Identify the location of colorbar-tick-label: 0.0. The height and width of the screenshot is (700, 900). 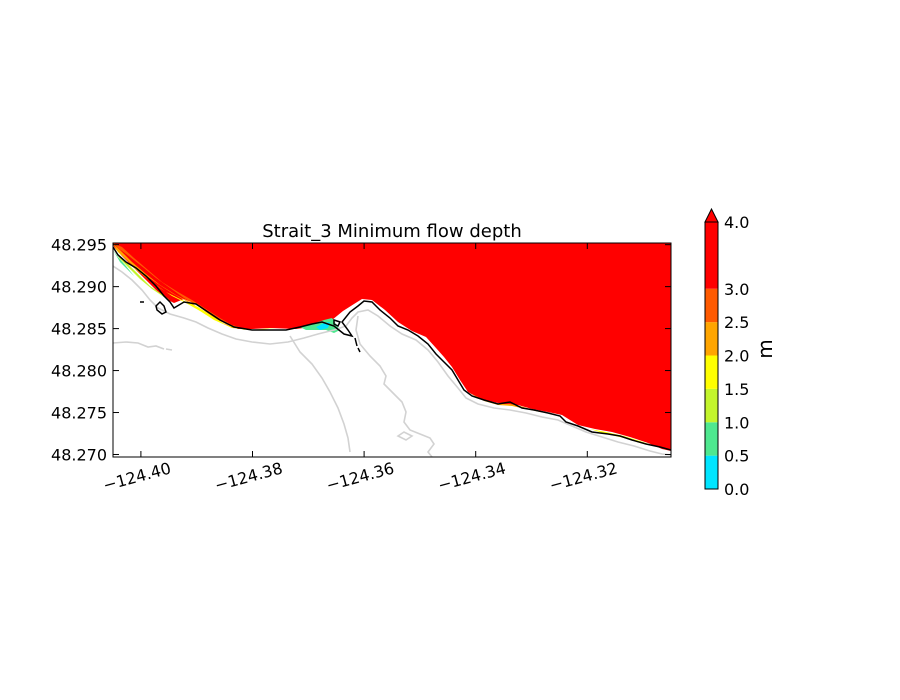
(736, 489).